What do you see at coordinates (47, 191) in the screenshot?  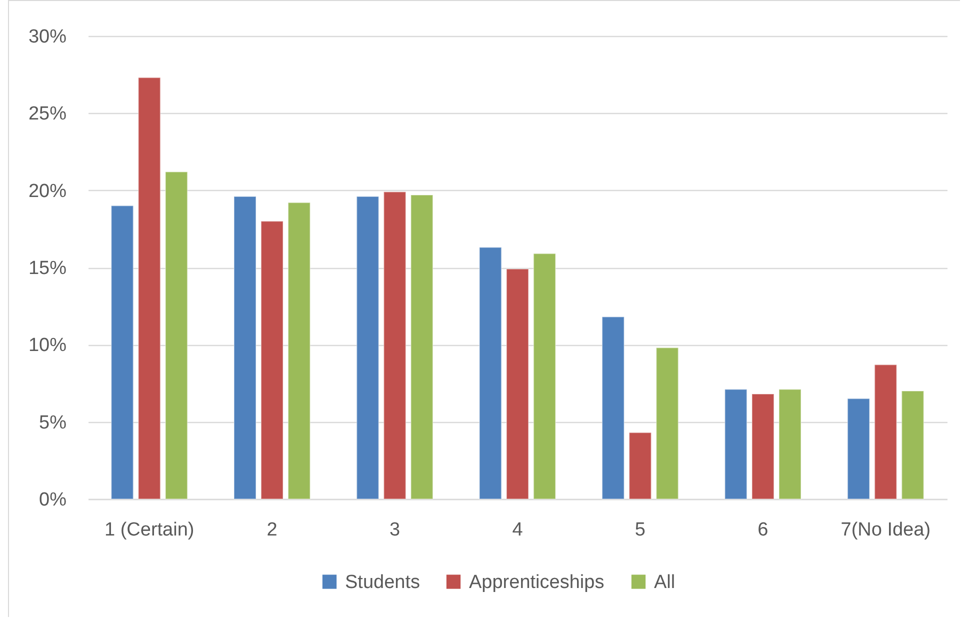 I see `y-tick-label: 20%` at bounding box center [47, 191].